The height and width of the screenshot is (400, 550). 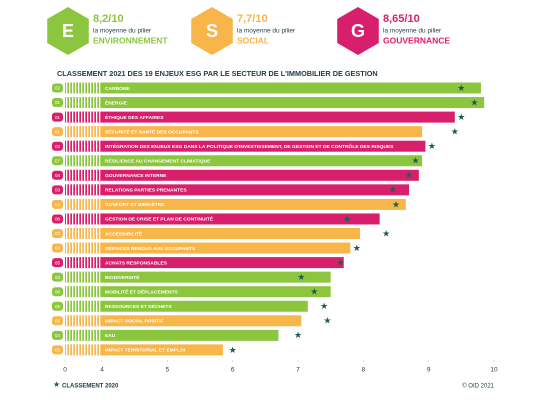 What do you see at coordinates (65, 370) in the screenshot?
I see `x-tick-label: 0` at bounding box center [65, 370].